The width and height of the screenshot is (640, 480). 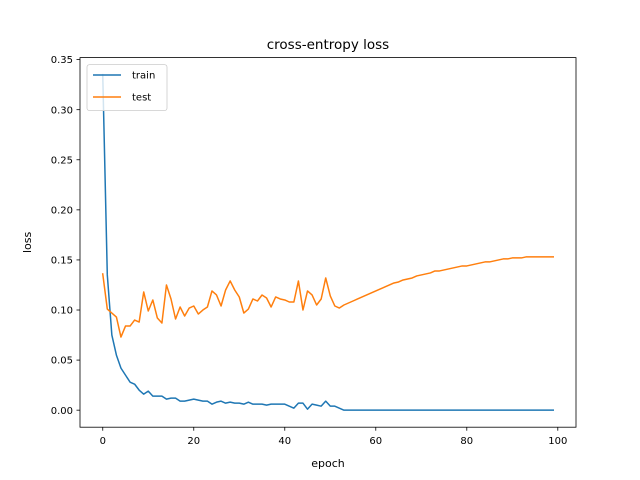 What do you see at coordinates (375, 441) in the screenshot?
I see `x-tick-label: 60` at bounding box center [375, 441].